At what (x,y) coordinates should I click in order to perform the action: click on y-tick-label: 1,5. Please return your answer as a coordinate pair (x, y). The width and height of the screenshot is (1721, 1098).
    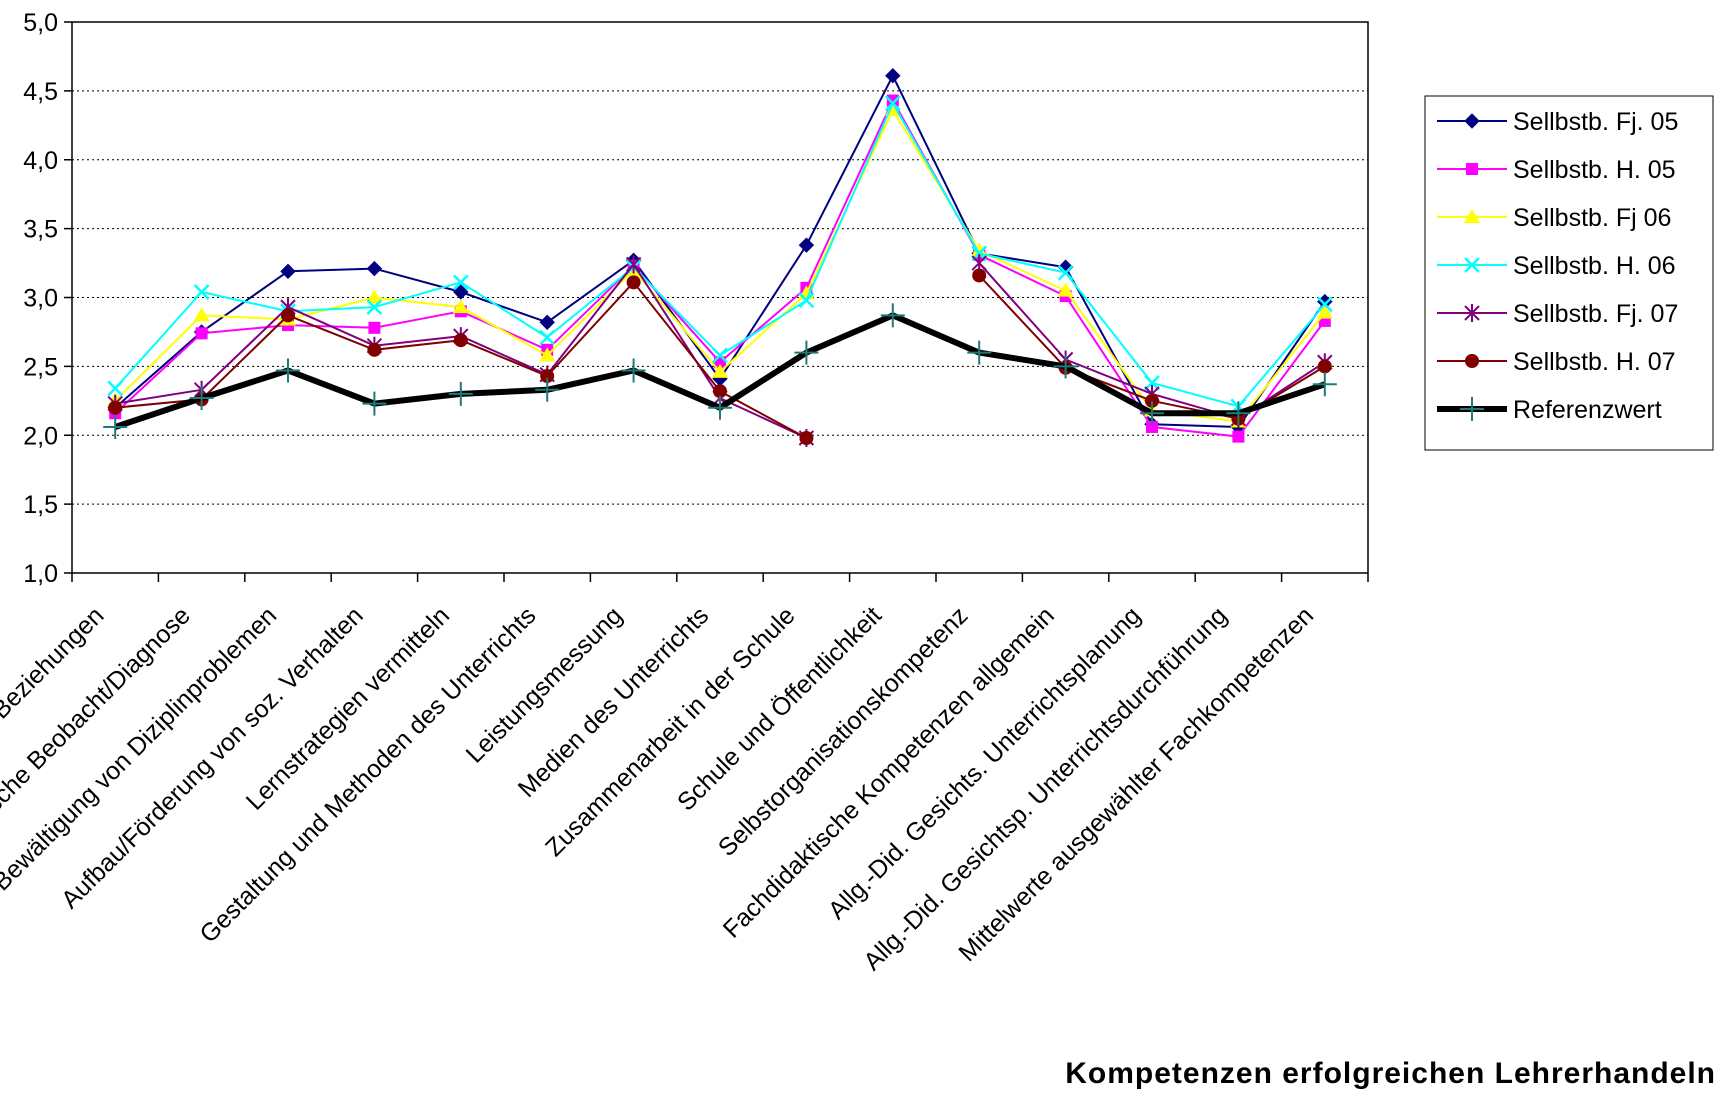
    Looking at the image, I should click on (40, 505).